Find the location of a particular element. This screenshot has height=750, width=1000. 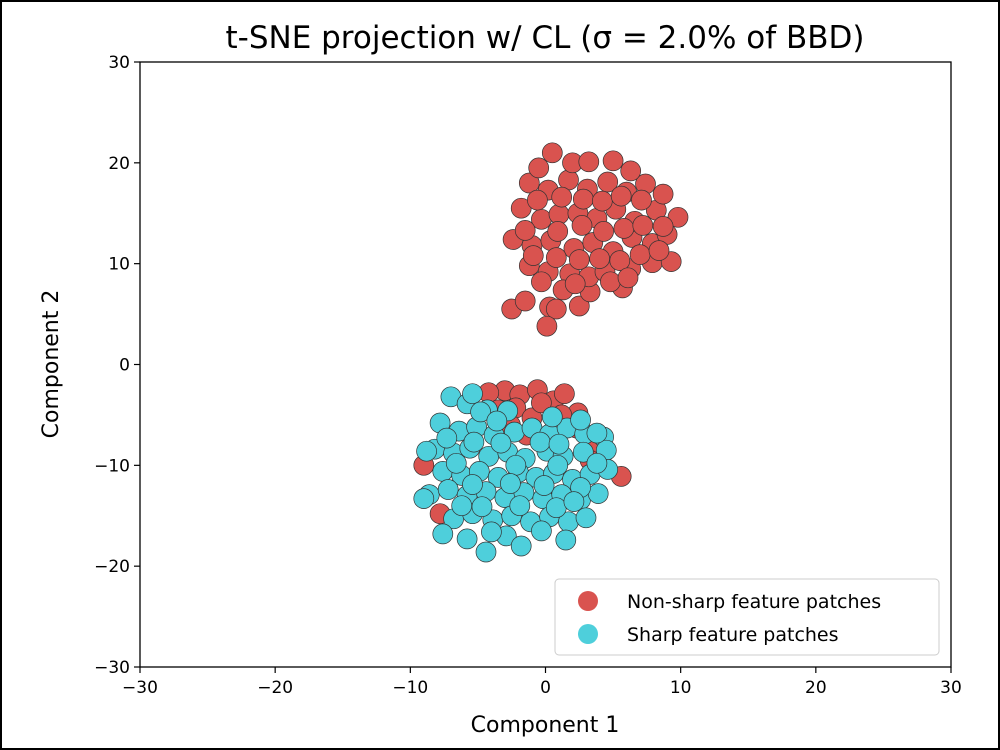

x-tick-label: 20 is located at coordinates (816, 688).